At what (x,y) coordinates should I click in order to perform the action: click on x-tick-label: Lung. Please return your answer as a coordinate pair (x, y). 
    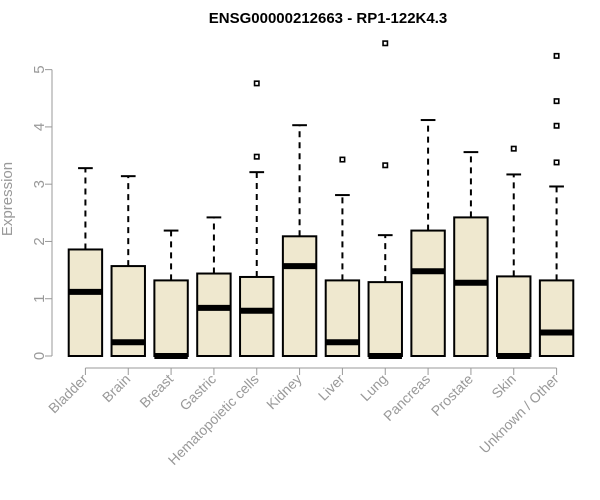
    Looking at the image, I should click on (373, 387).